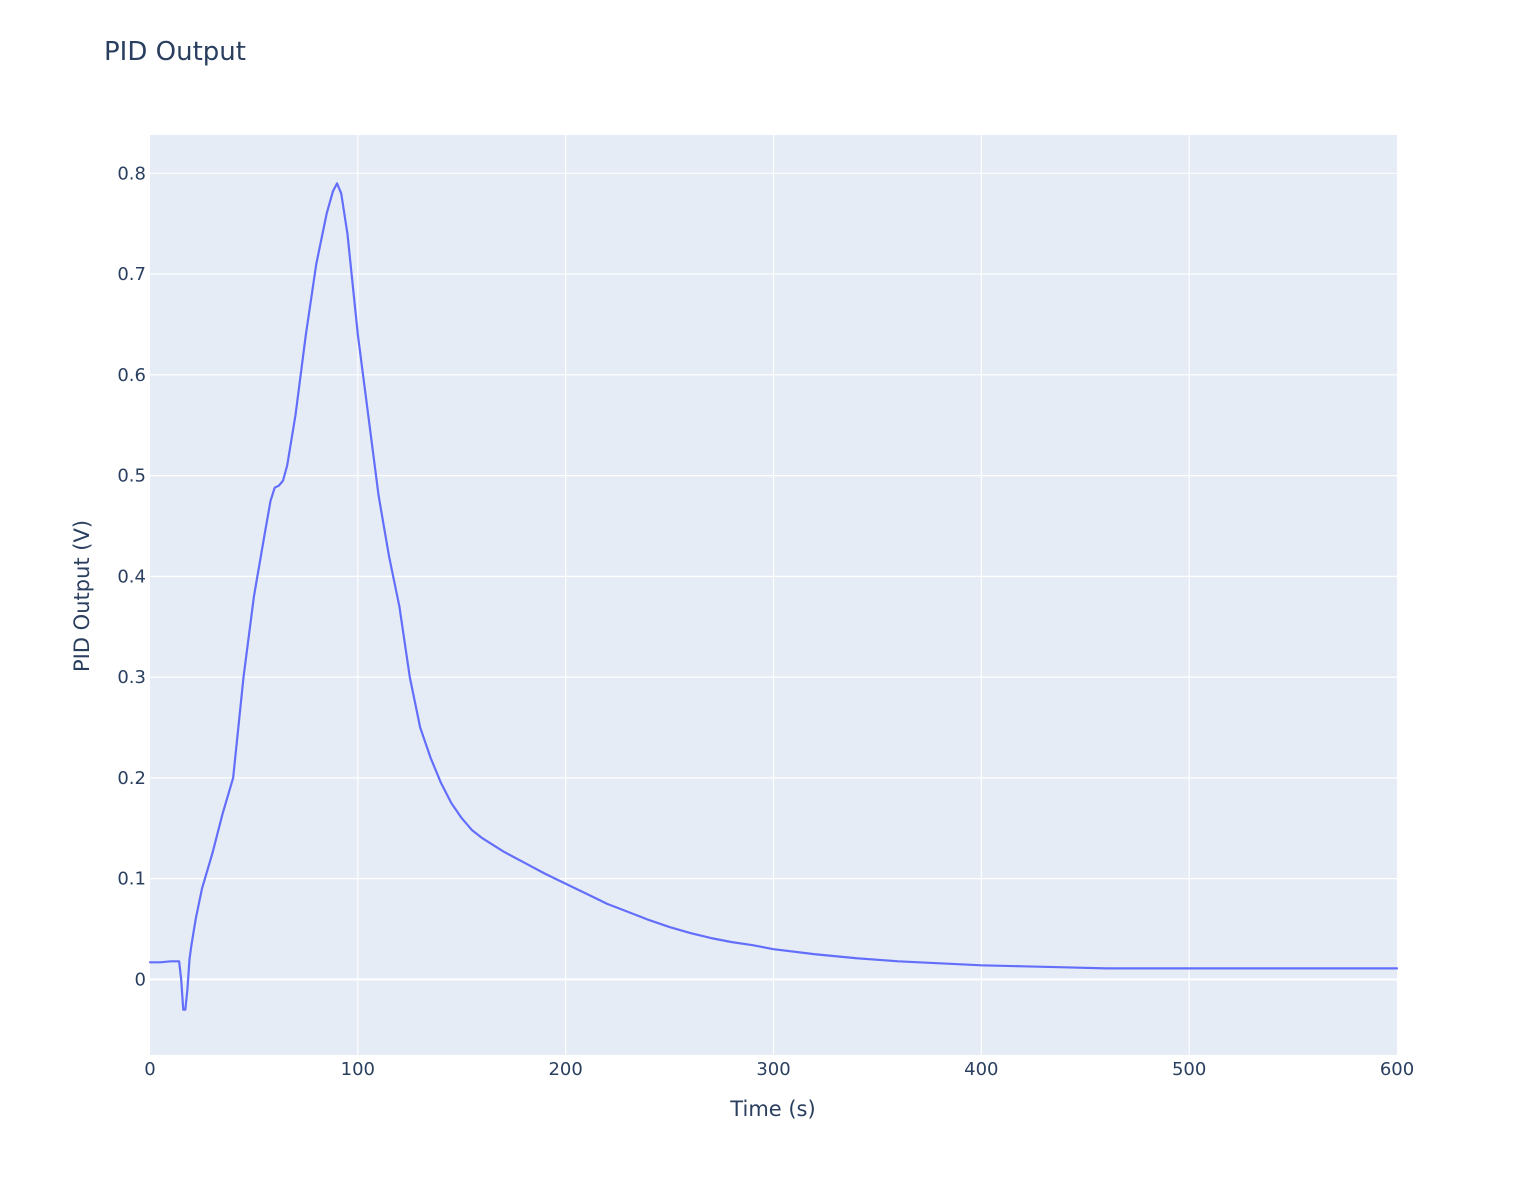 This screenshot has height=1177, width=1536. I want to click on x-tick-label: 300, so click(773, 1069).